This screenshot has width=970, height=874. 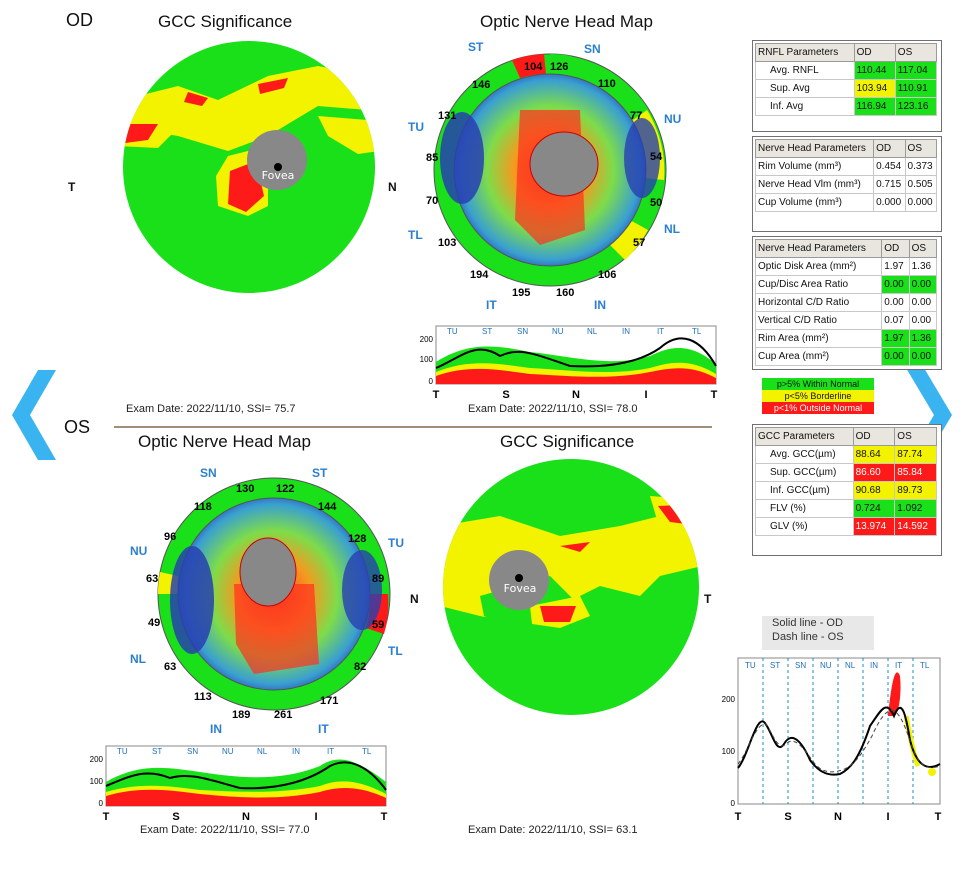 What do you see at coordinates (804, 490) in the screenshot?
I see `gcc-row-label: Inf. GCC(µm)` at bounding box center [804, 490].